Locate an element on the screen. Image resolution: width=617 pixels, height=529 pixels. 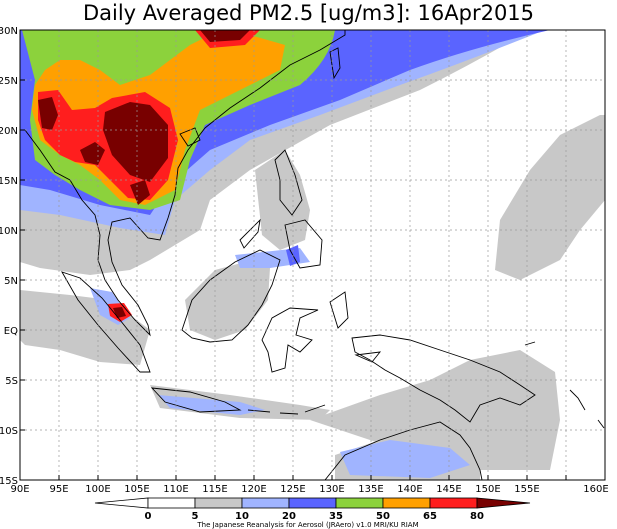
coast-new-guinea is located at coordinates (443, 378).